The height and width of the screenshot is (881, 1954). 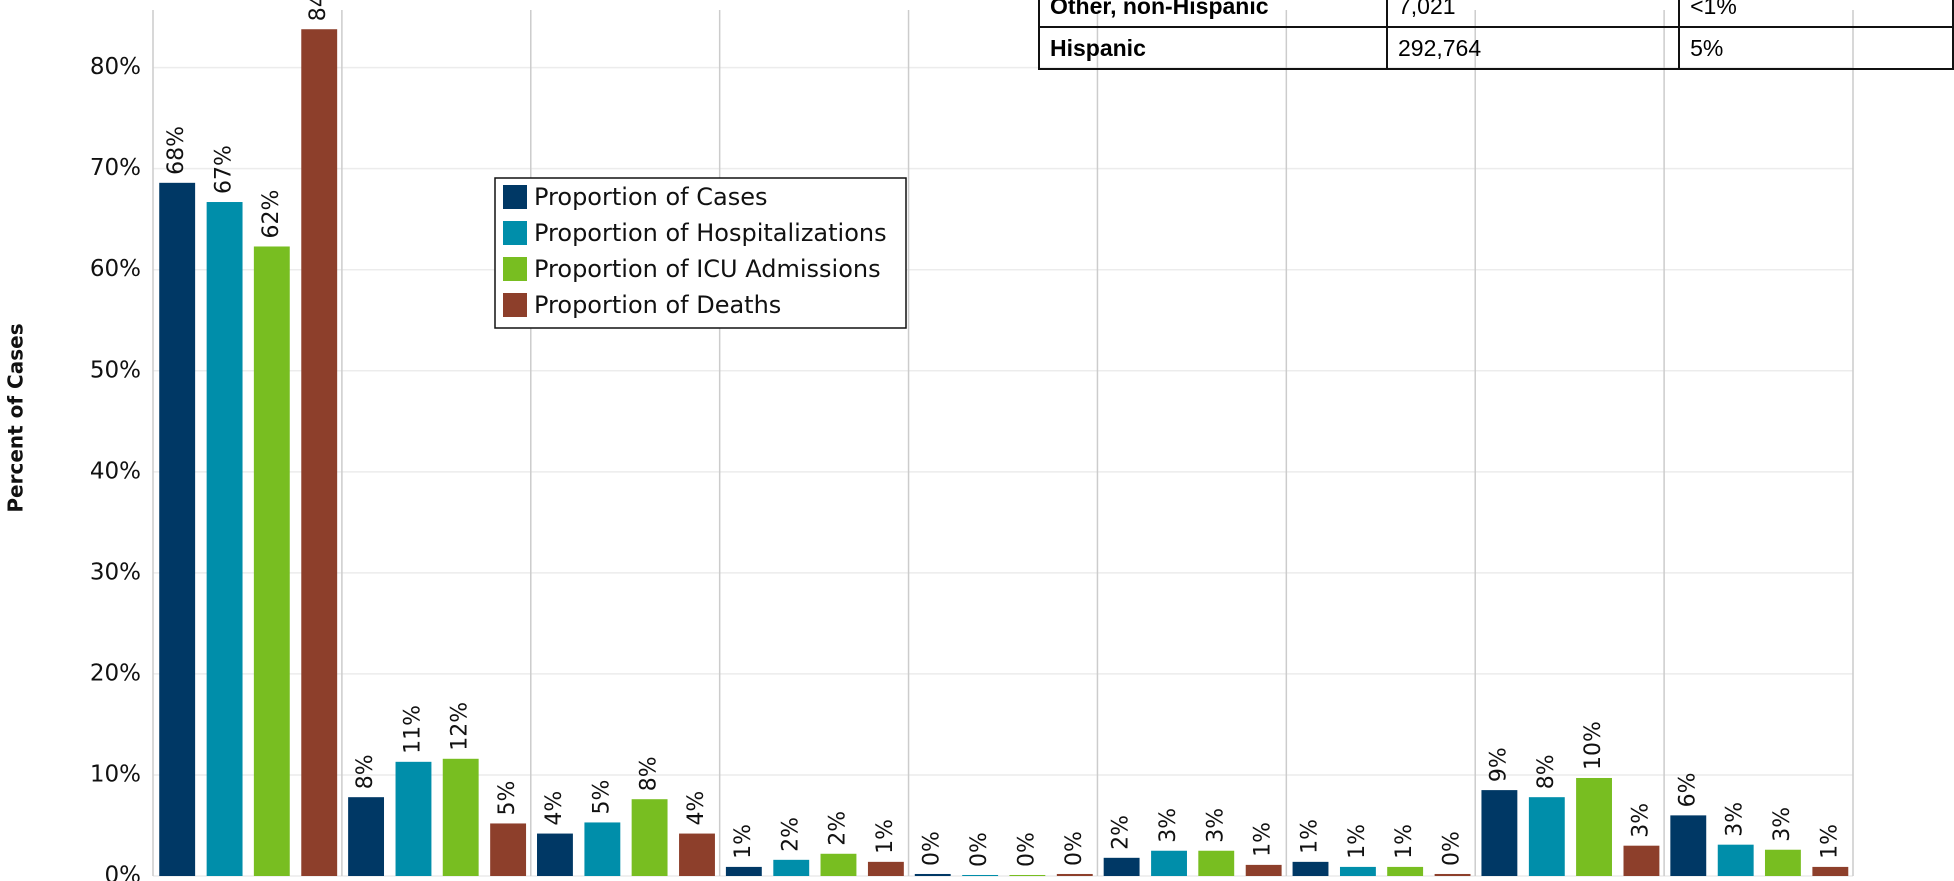 What do you see at coordinates (115, 673) in the screenshot?
I see `y-tick-label: 20%` at bounding box center [115, 673].